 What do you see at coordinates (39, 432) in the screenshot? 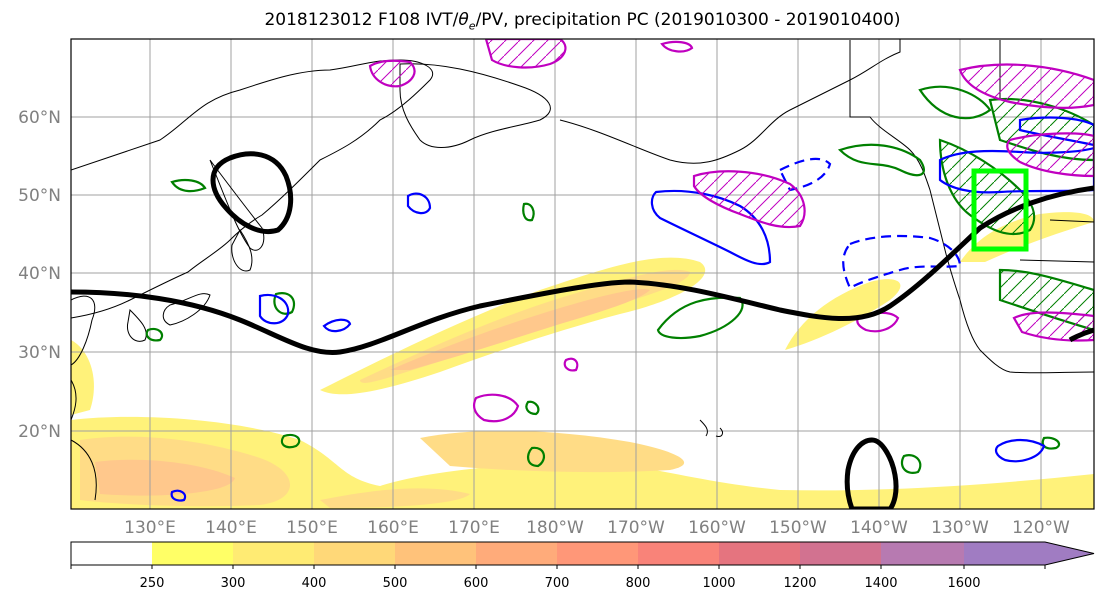
I see `lat-label: 20°N` at bounding box center [39, 432].